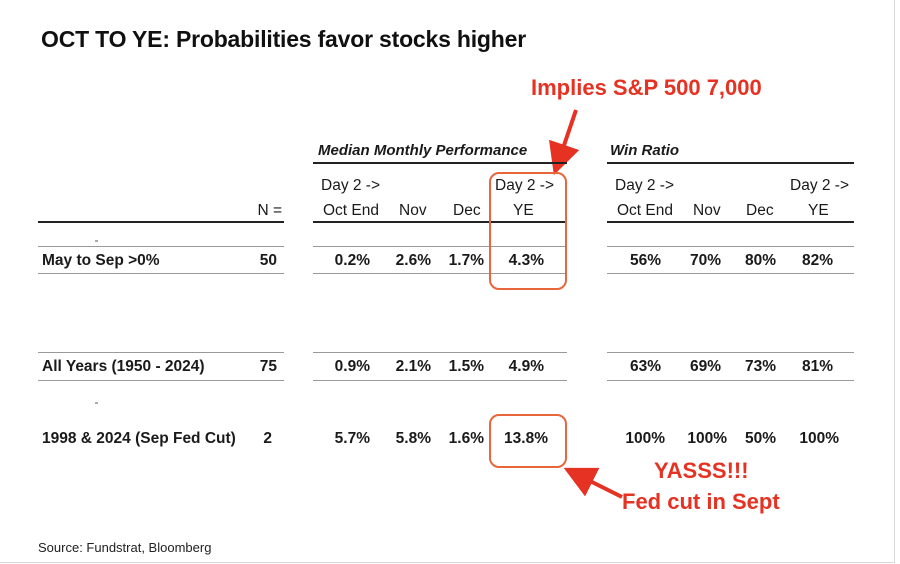  I want to click on header-median-performance: Median Monthly Performance, so click(423, 150).